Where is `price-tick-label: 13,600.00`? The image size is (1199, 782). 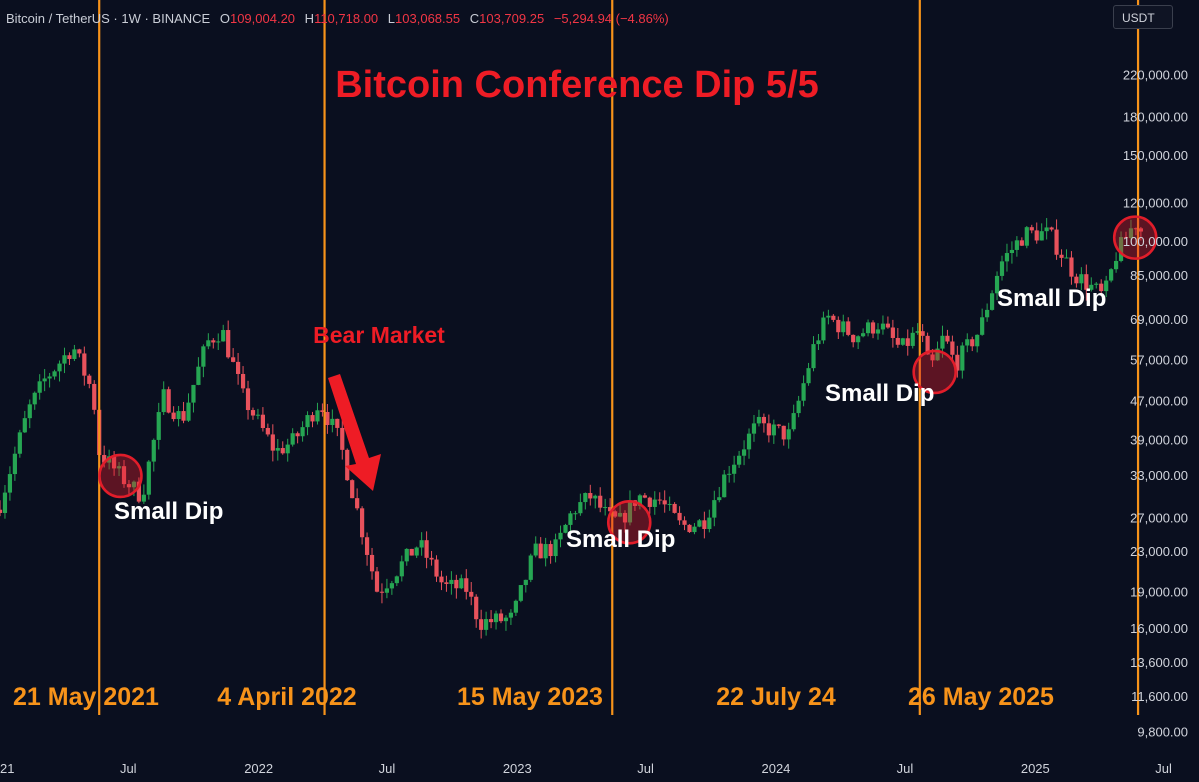
price-tick-label: 13,600.00 is located at coordinates (1159, 662).